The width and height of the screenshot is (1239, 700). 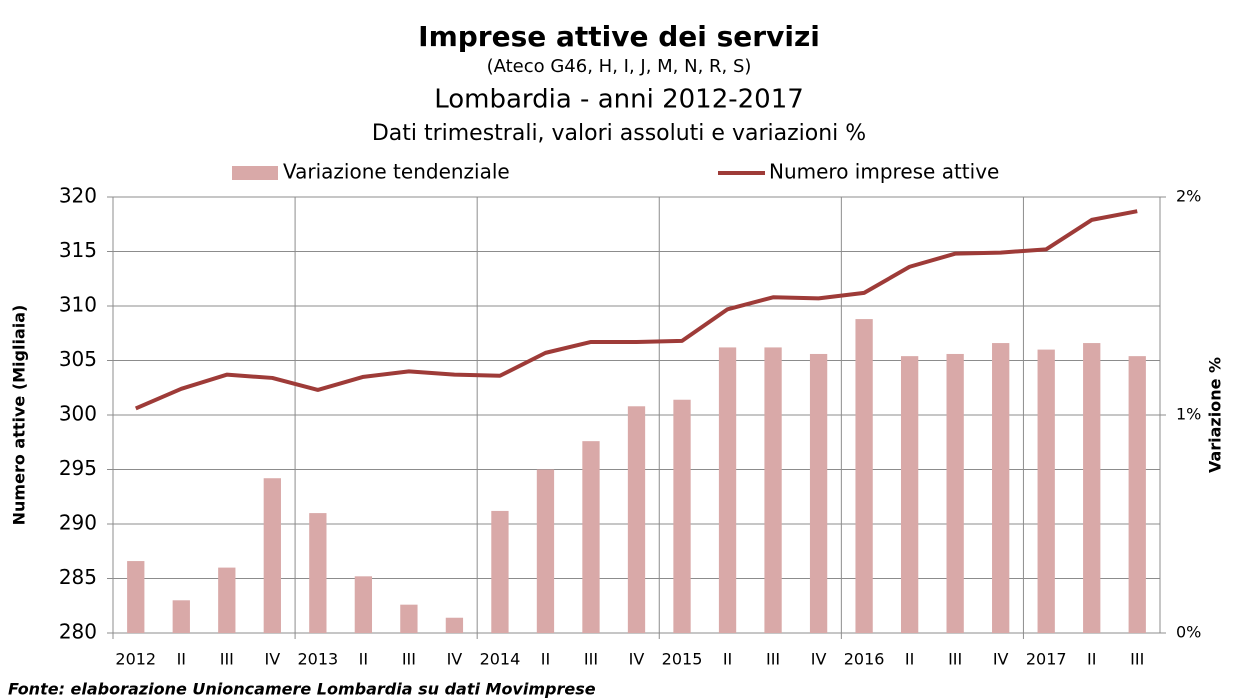 I want to click on chart-subtitle: (Ateco G46, H, I, J, M, N, R, S), so click(x=619, y=66).